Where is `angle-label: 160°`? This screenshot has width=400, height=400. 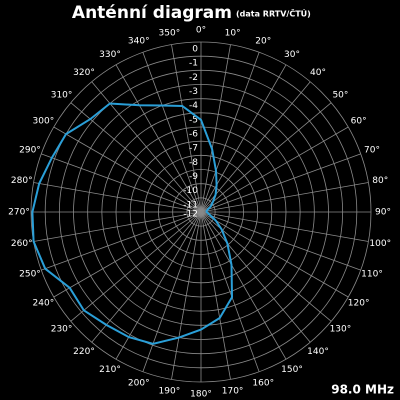 angle-label: 160° is located at coordinates (263, 384).